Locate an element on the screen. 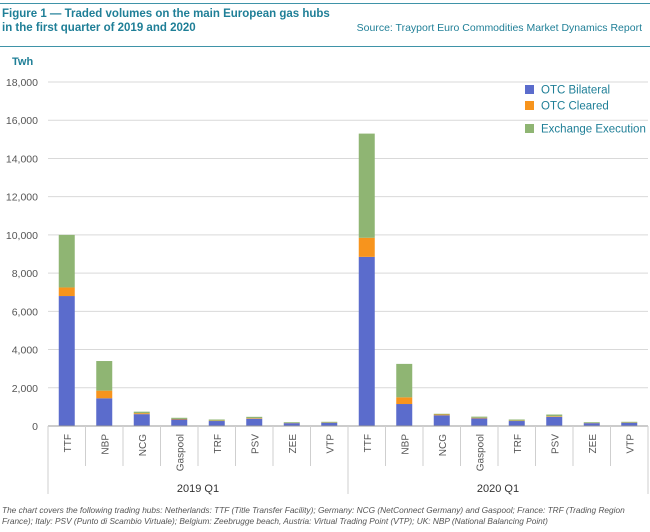 The height and width of the screenshot is (532, 650). y-tick-label: 16,000 is located at coordinates (22, 121).